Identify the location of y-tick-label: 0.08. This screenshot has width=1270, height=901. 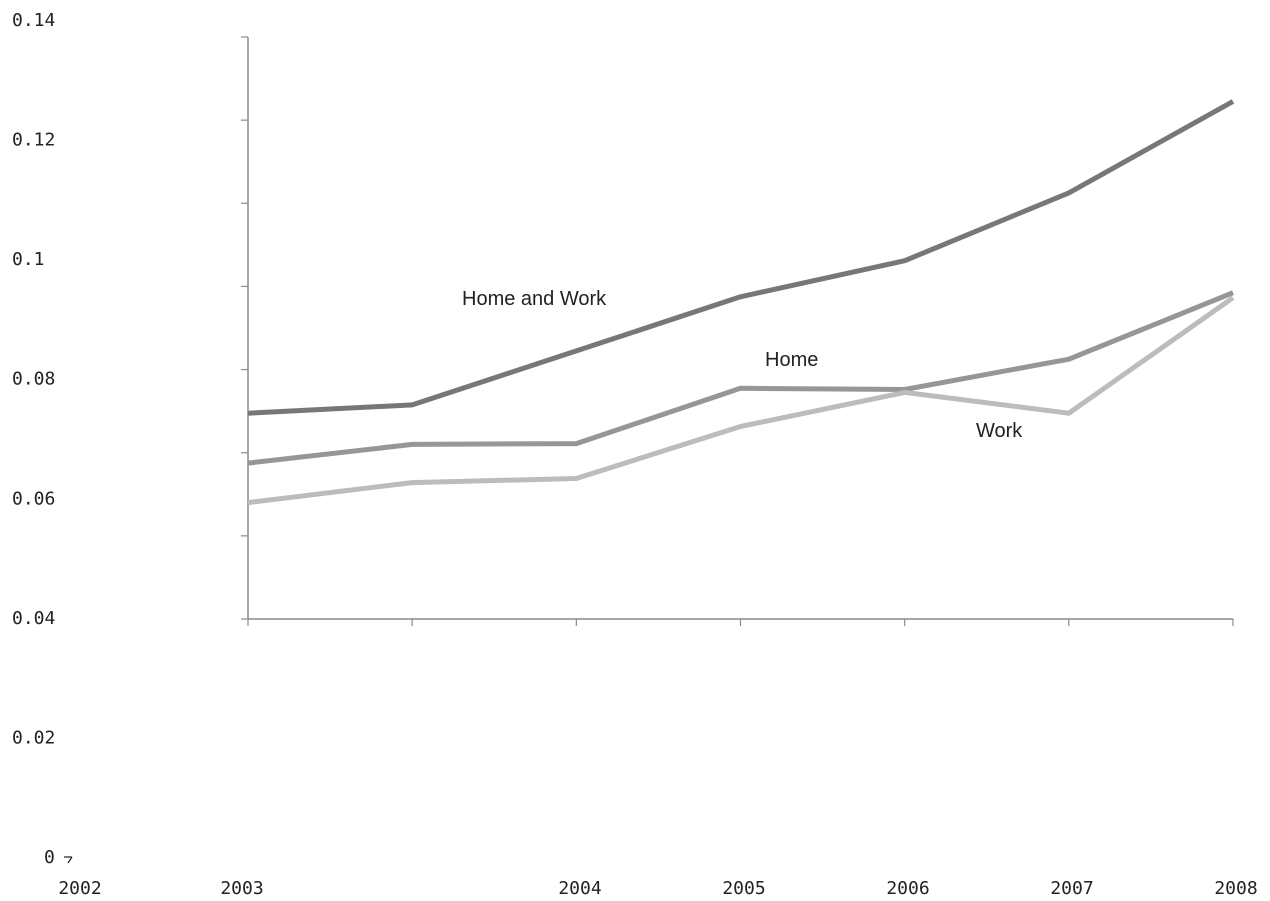
(33, 379).